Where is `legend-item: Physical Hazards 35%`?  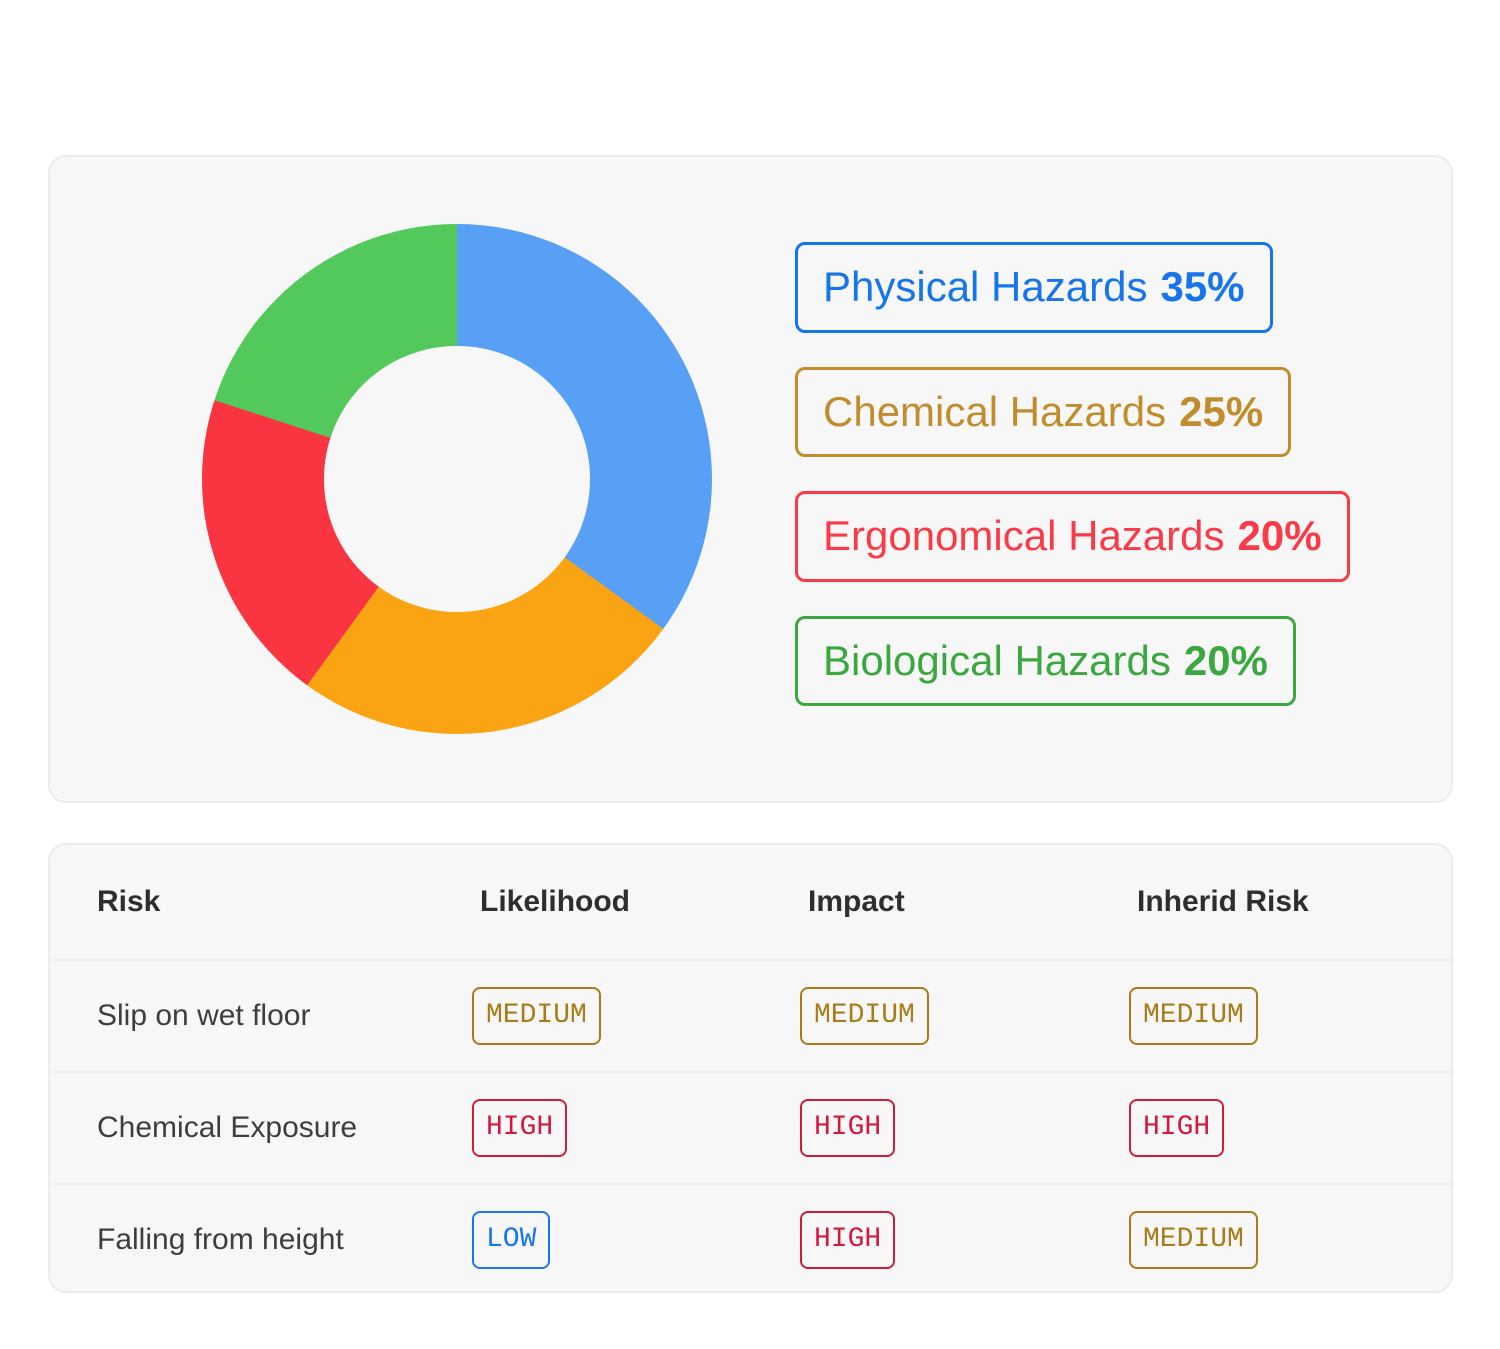
legend-item: Physical Hazards 35% is located at coordinates (1034, 287).